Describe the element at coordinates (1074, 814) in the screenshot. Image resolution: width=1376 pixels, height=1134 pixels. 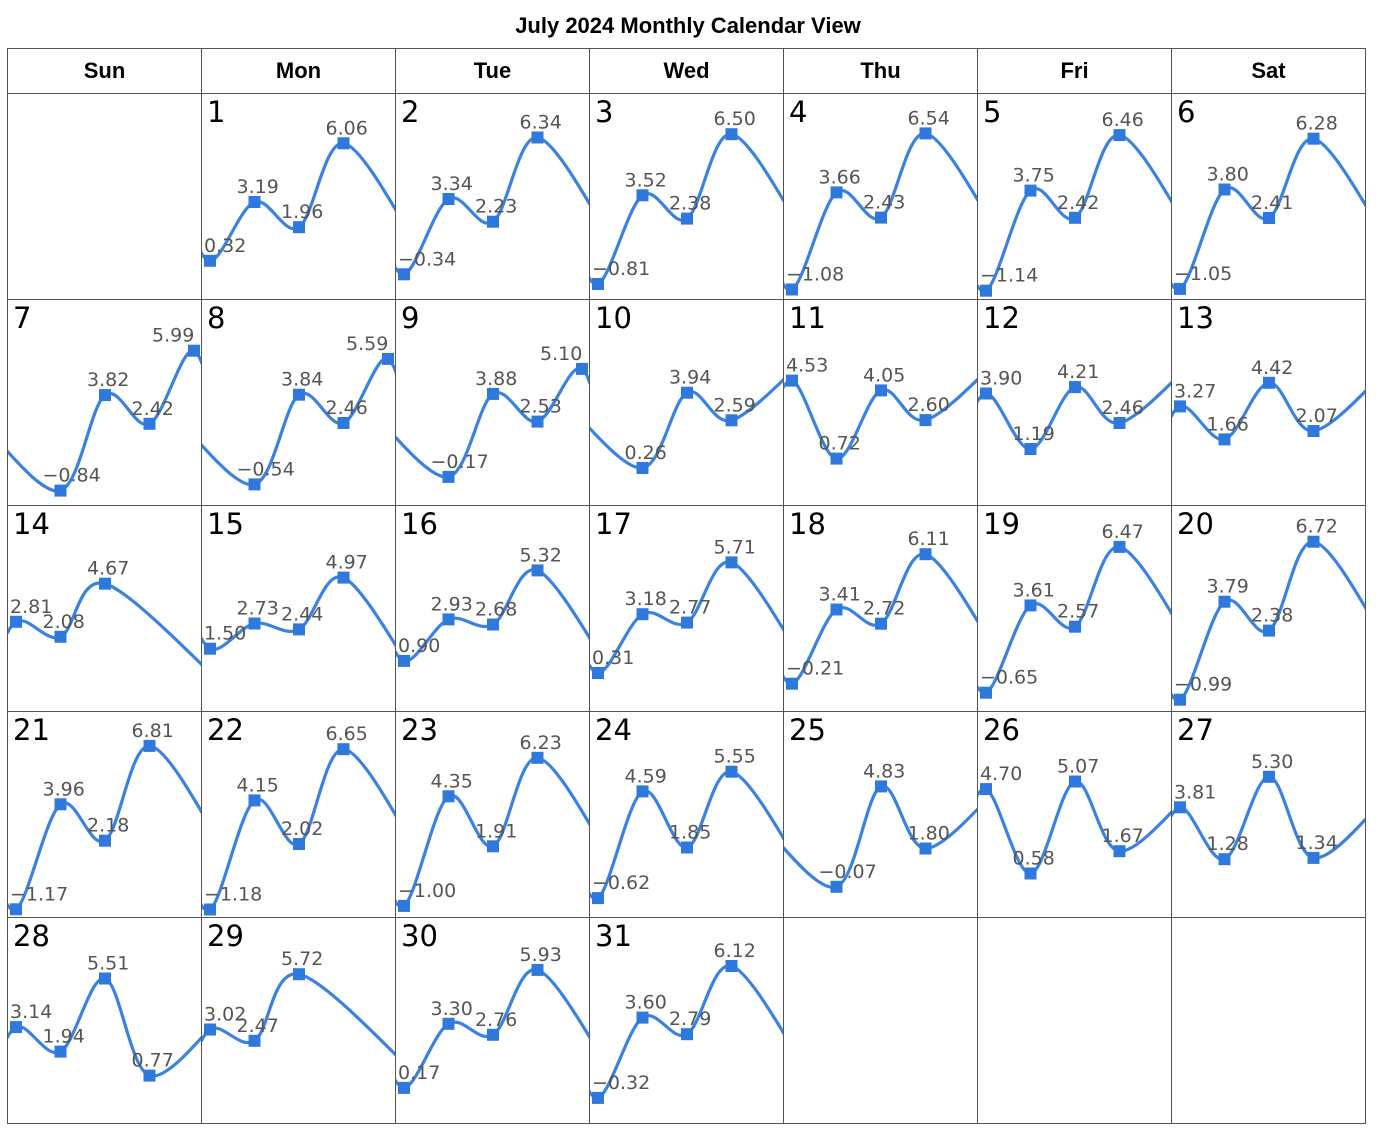
I see `calendar-day-cell: 4.70 0.58 5.07 1.67 26` at that location.